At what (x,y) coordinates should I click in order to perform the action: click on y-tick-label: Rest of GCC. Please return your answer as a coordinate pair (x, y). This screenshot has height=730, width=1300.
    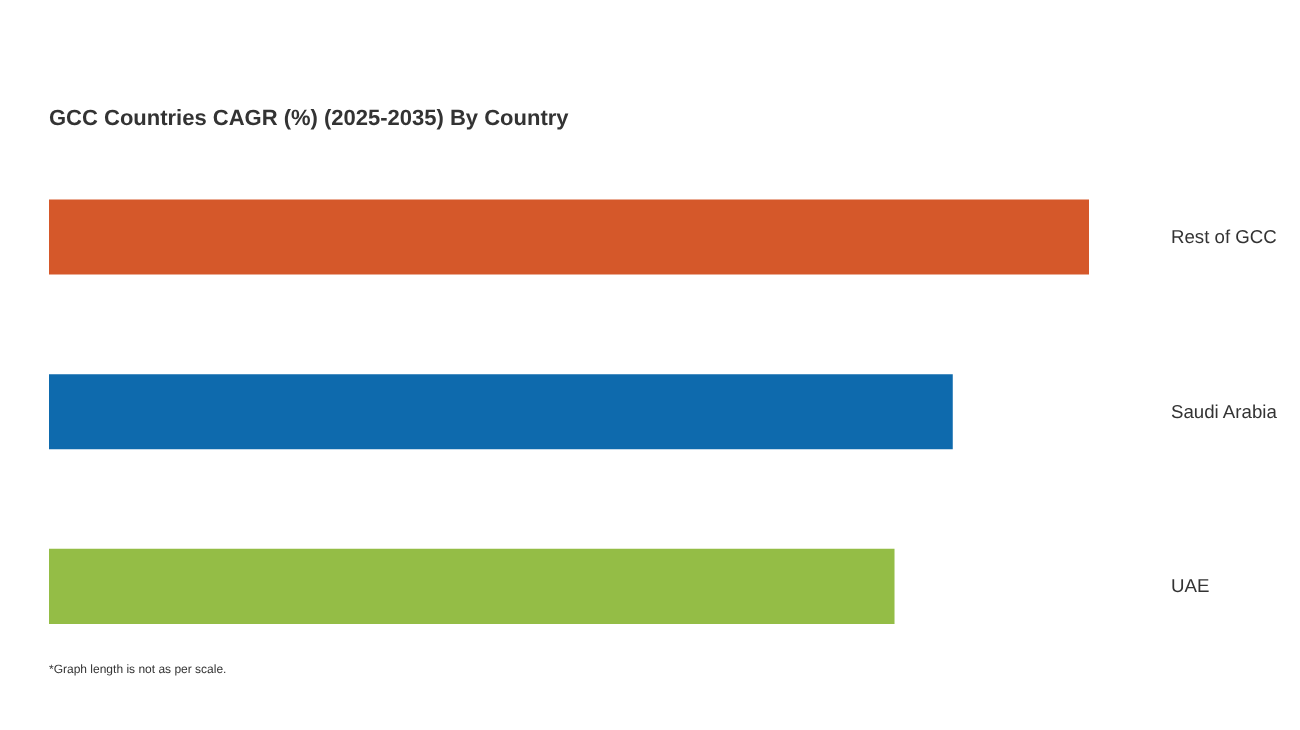
    Looking at the image, I should click on (1224, 237).